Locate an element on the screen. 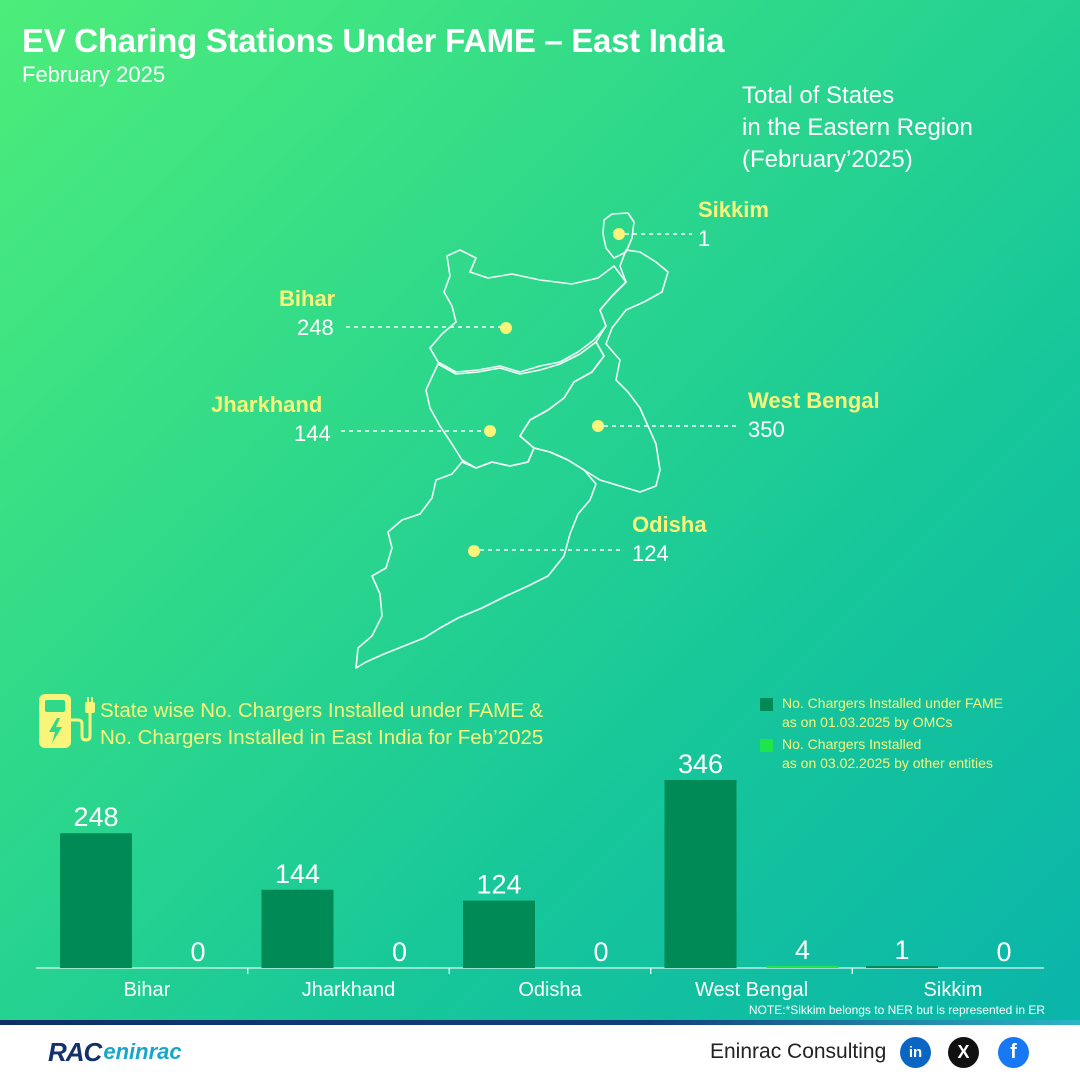  state-label-bihar: Bihar is located at coordinates (307, 298).